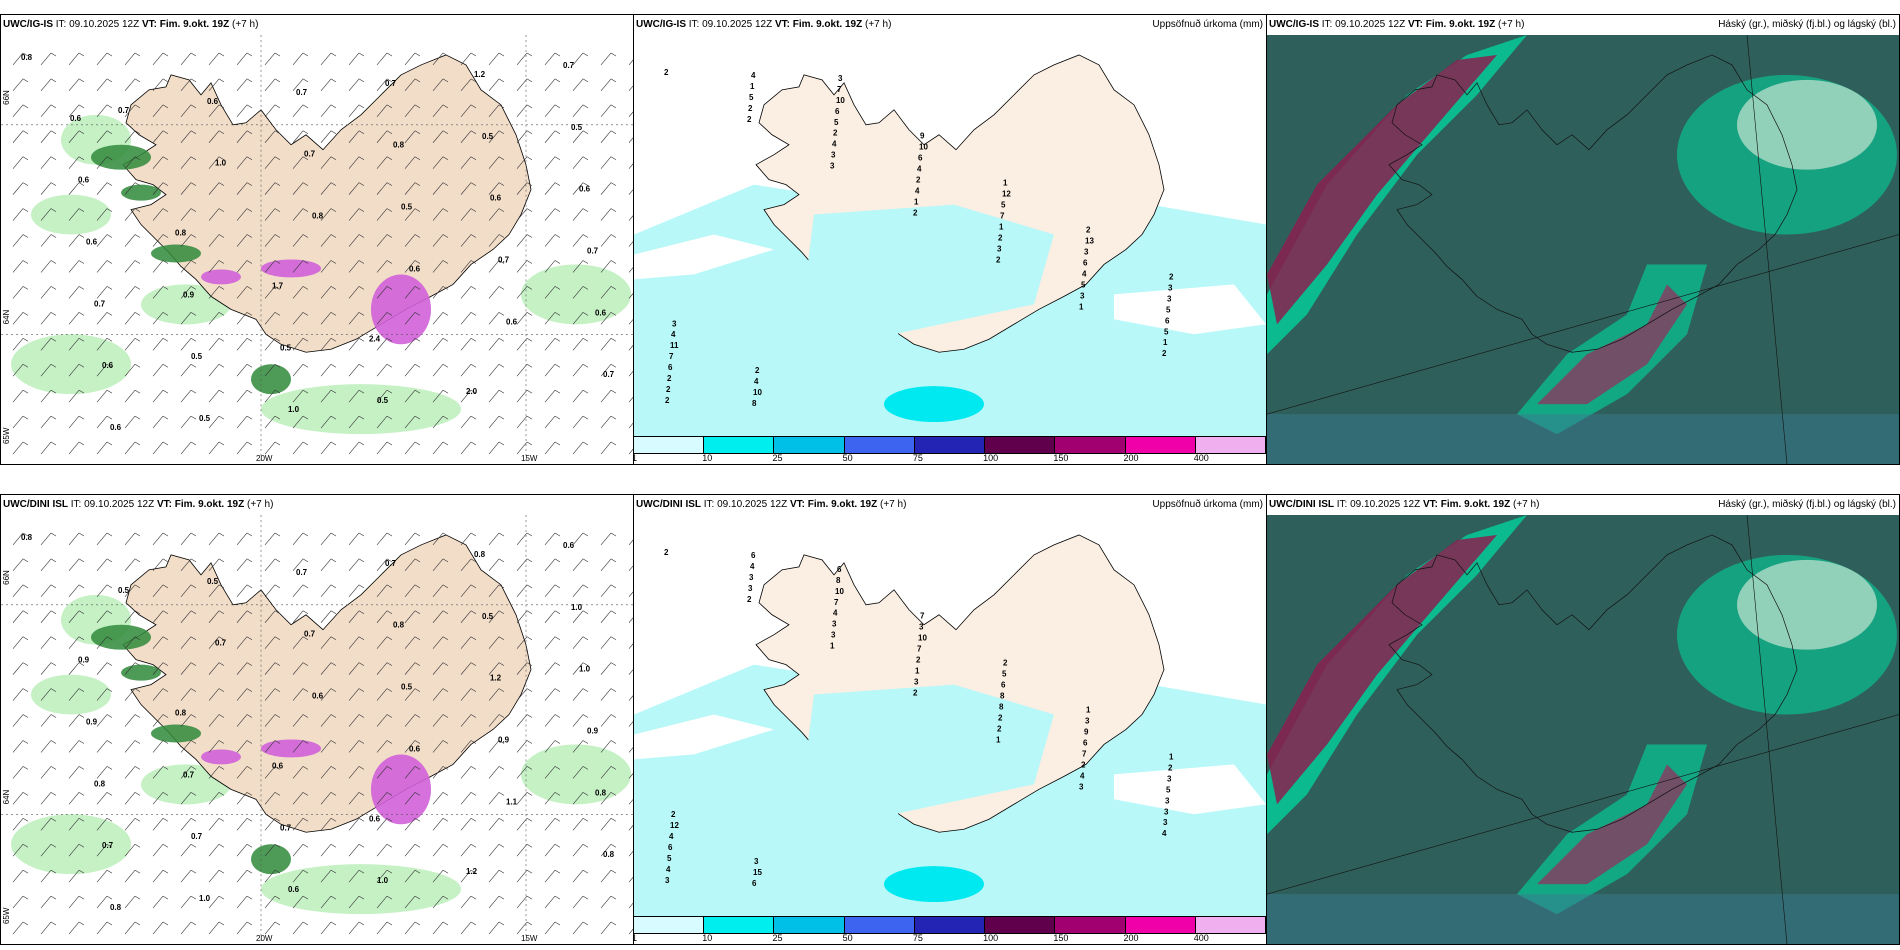 The height and width of the screenshot is (950, 1900). I want to click on lead-time: (+7 h), so click(1511, 24).